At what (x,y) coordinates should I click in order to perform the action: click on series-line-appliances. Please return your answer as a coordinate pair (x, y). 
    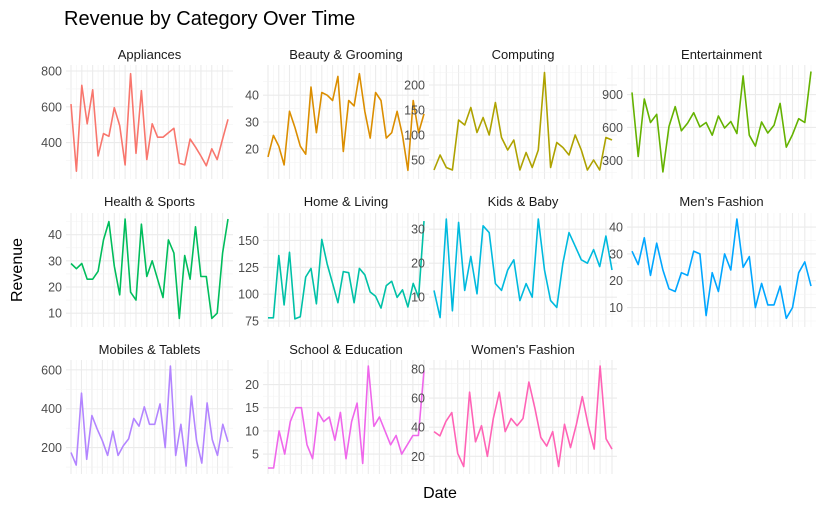
    Looking at the image, I should click on (149, 122).